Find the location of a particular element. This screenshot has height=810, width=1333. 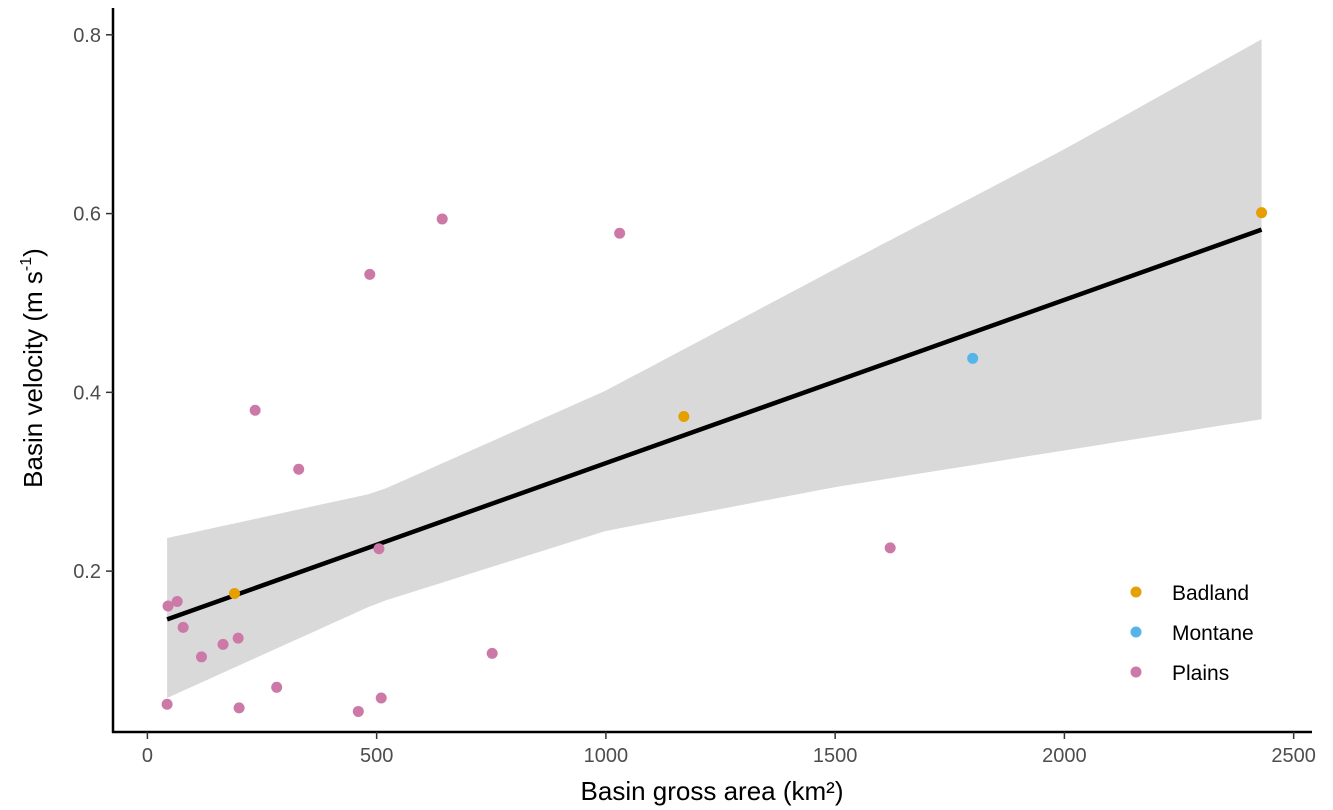

y-tick-label-1: 0.4 is located at coordinates (87, 393).